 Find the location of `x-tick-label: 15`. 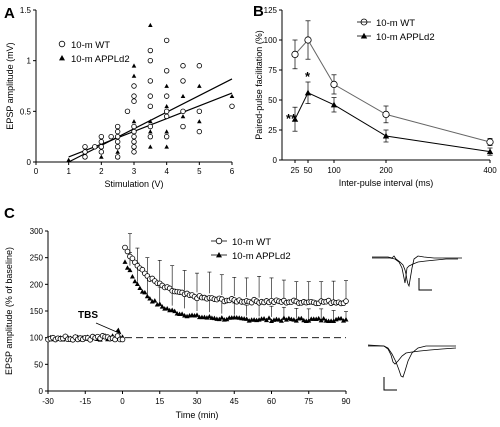

x-tick-label: 15 is located at coordinates (159, 401).